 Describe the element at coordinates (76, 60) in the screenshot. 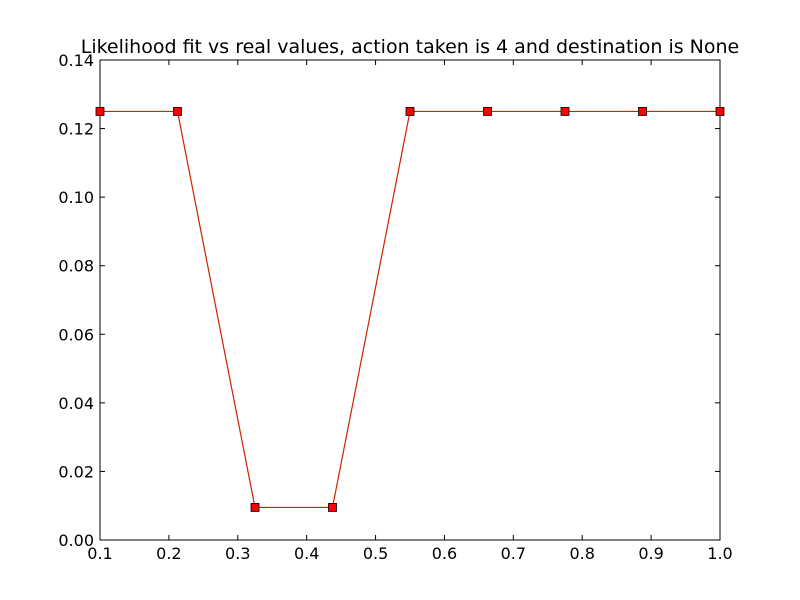

I see `y-tick-label: 0.14` at that location.